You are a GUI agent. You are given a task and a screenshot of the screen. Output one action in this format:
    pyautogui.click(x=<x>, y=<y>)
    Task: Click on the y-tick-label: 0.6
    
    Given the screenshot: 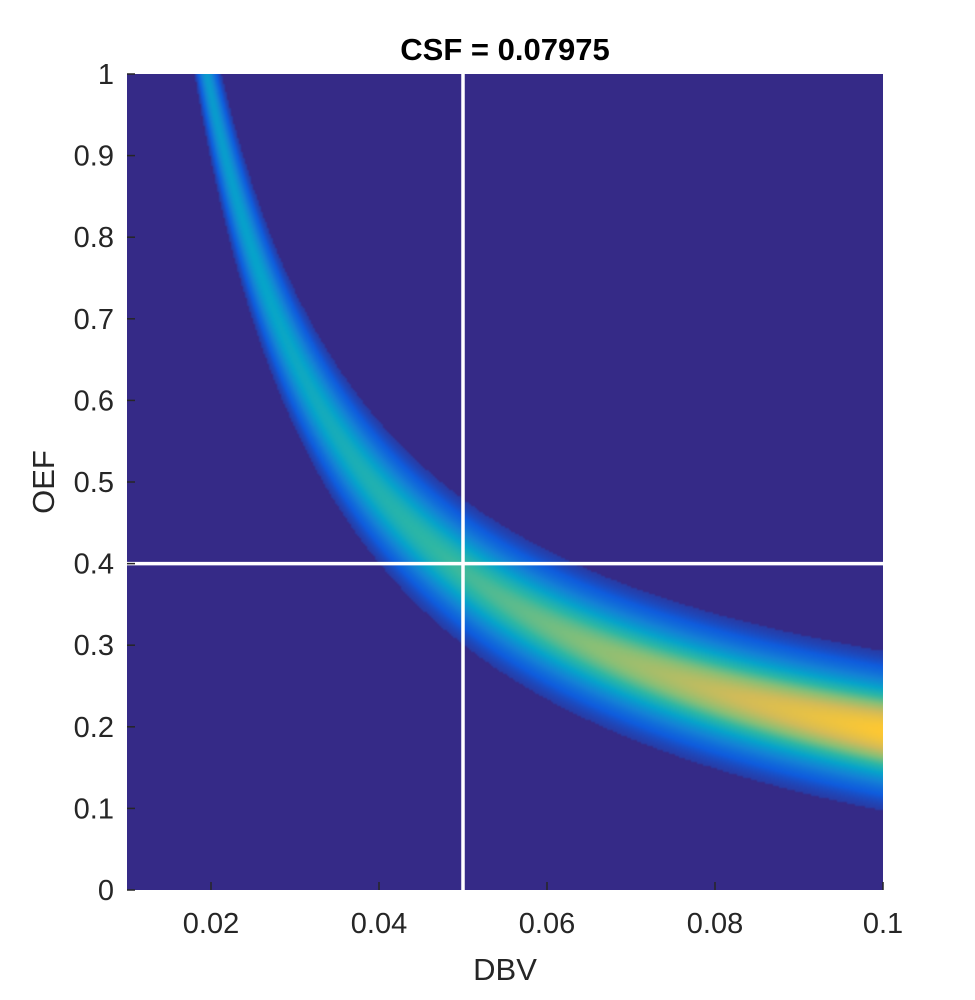 What is the action you would take?
    pyautogui.click(x=94, y=401)
    